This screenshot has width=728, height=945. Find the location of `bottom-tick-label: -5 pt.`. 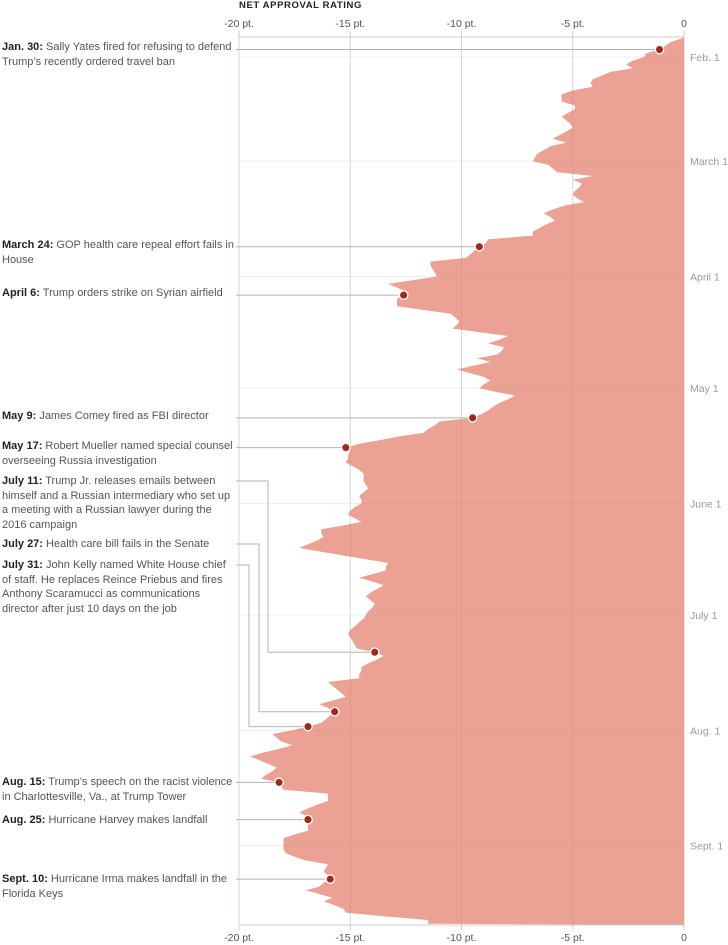

bottom-tick-label: -5 pt. is located at coordinates (573, 938).